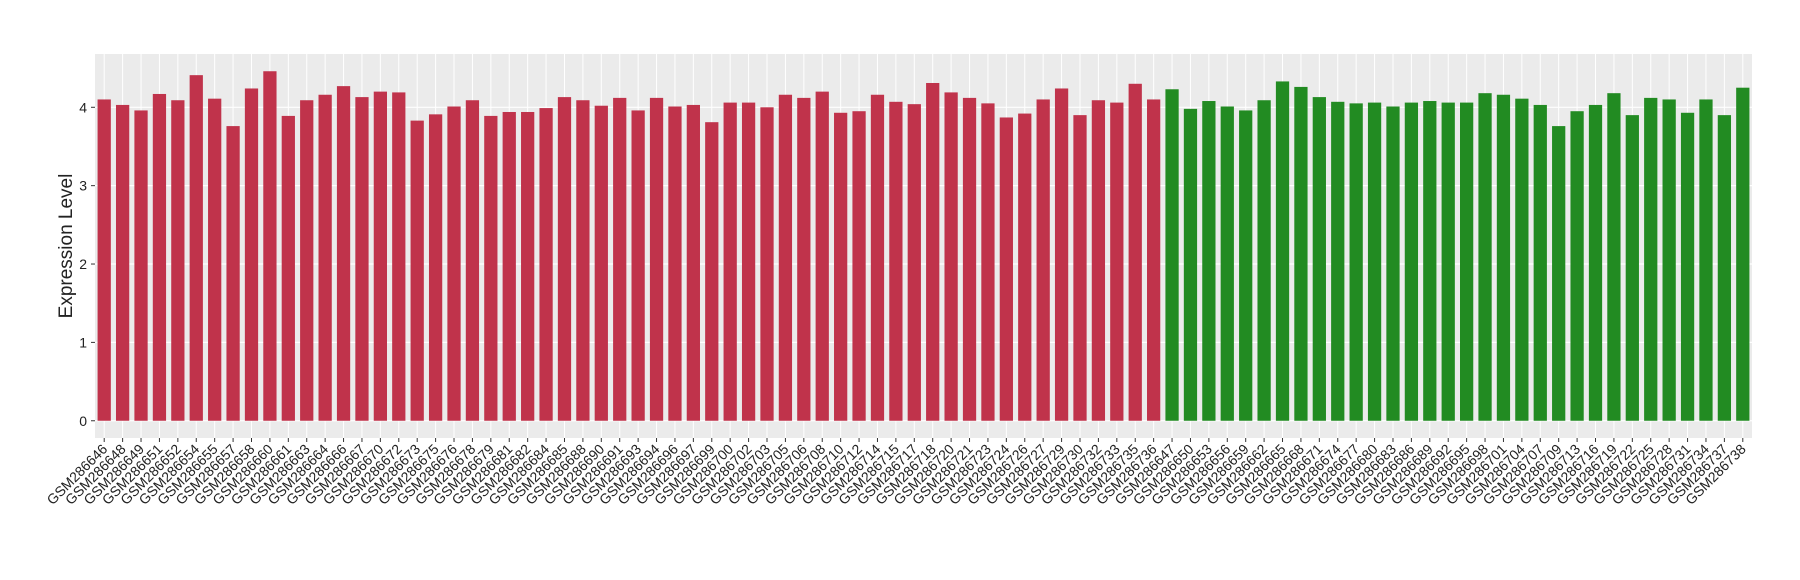 Image resolution: width=1800 pixels, height=580 pixels. What do you see at coordinates (83, 342) in the screenshot?
I see `y-tick-label: 1` at bounding box center [83, 342].